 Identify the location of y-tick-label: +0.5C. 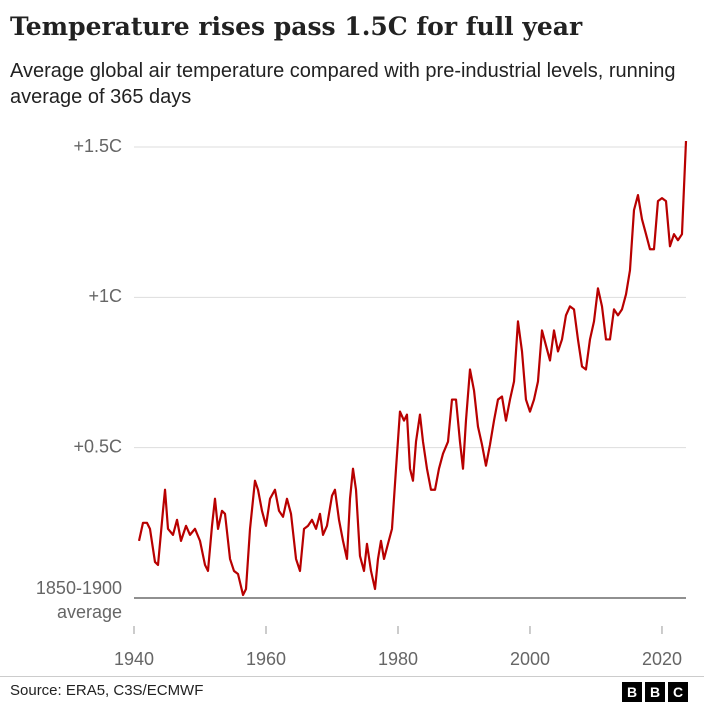
(97, 446).